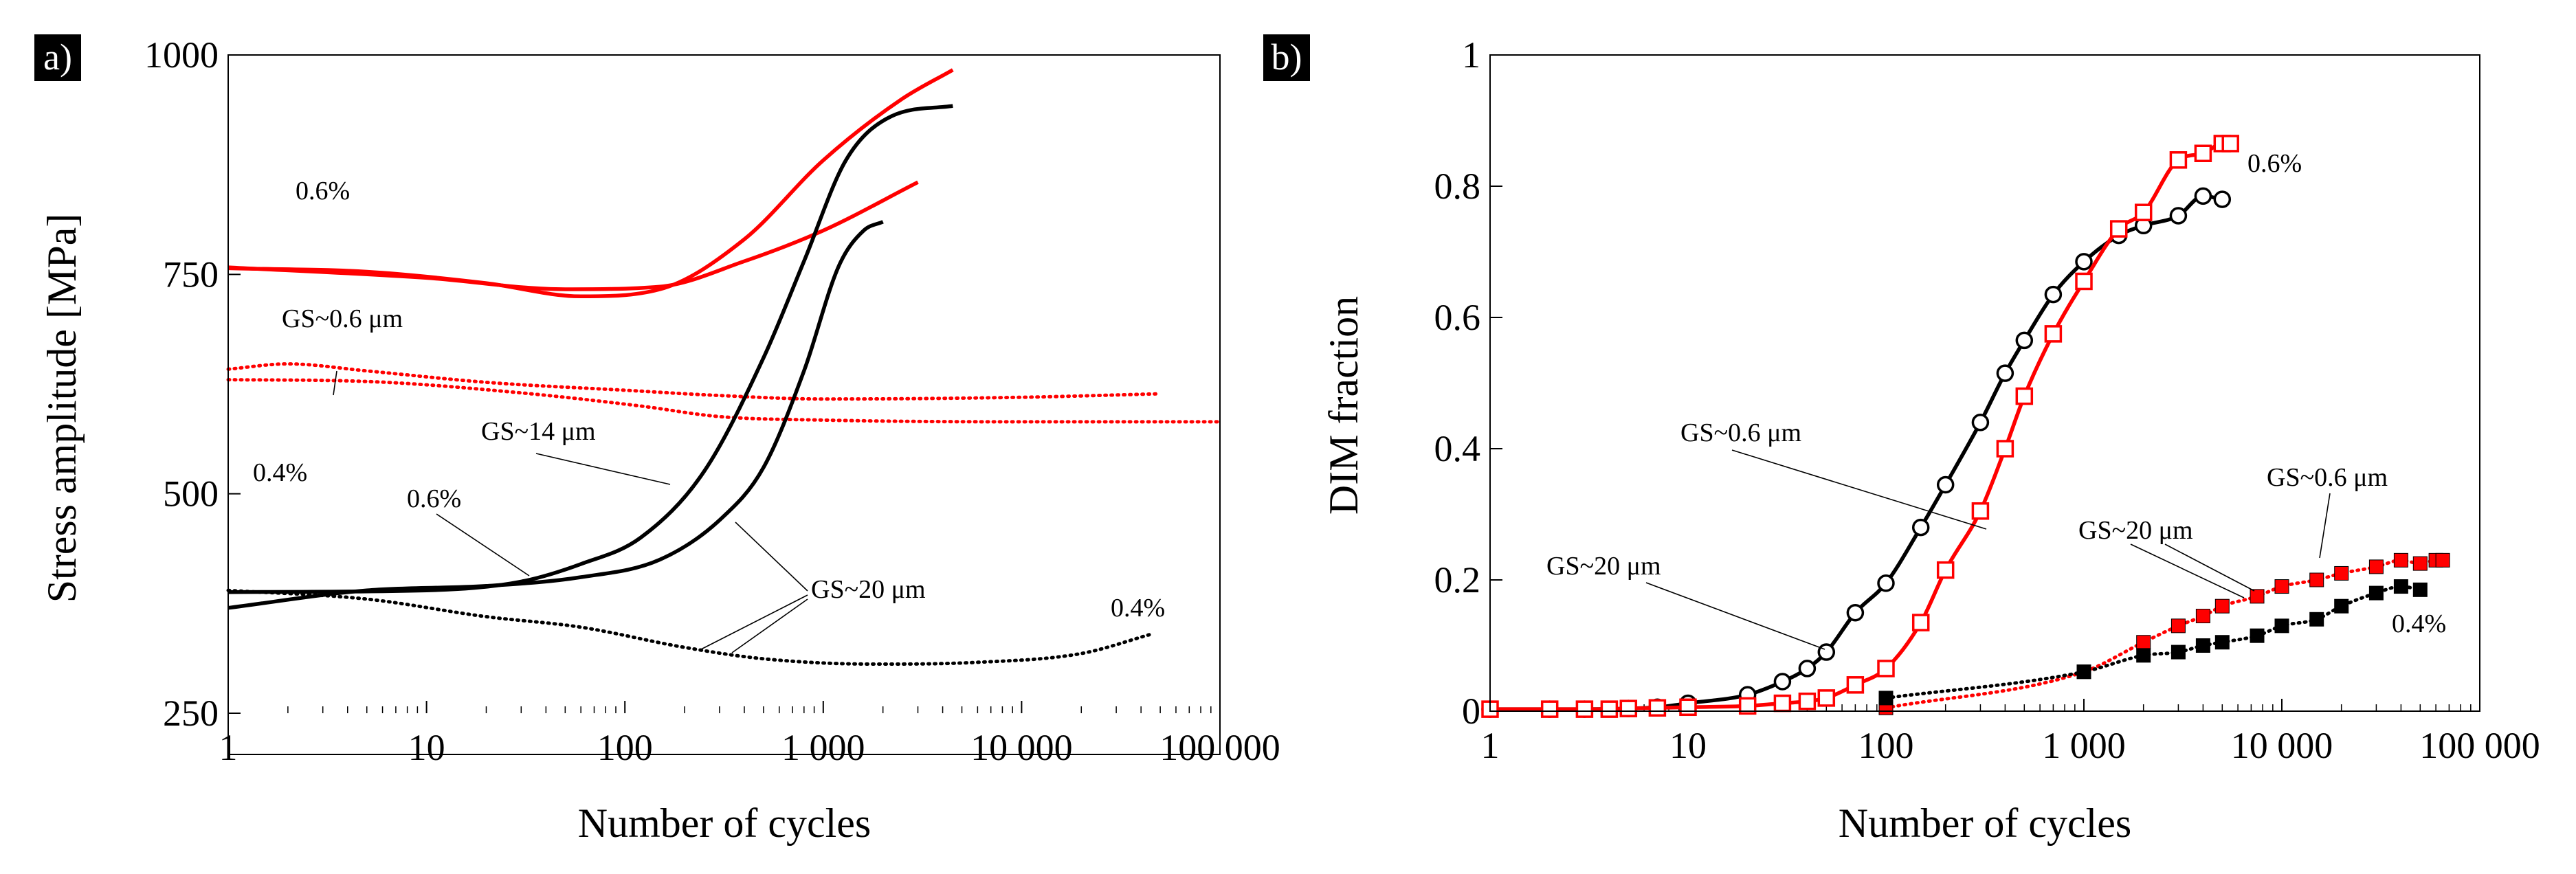 The width and height of the screenshot is (2576, 874). I want to click on panel-a-y-tick-label: 750, so click(191, 274).